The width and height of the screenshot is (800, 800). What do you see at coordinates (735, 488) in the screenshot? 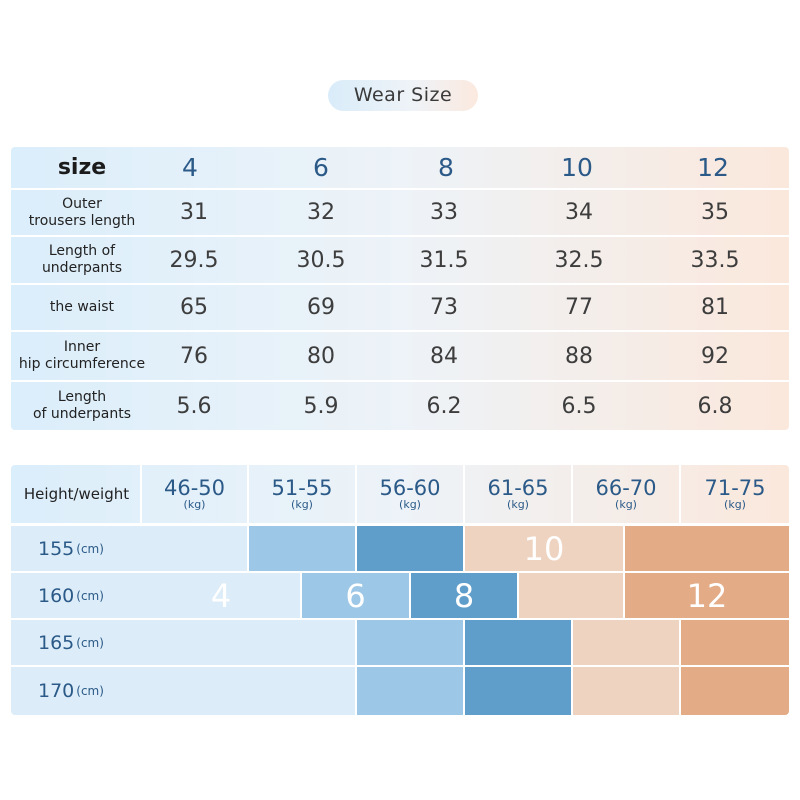
I see `weight-range: 71-75` at bounding box center [735, 488].